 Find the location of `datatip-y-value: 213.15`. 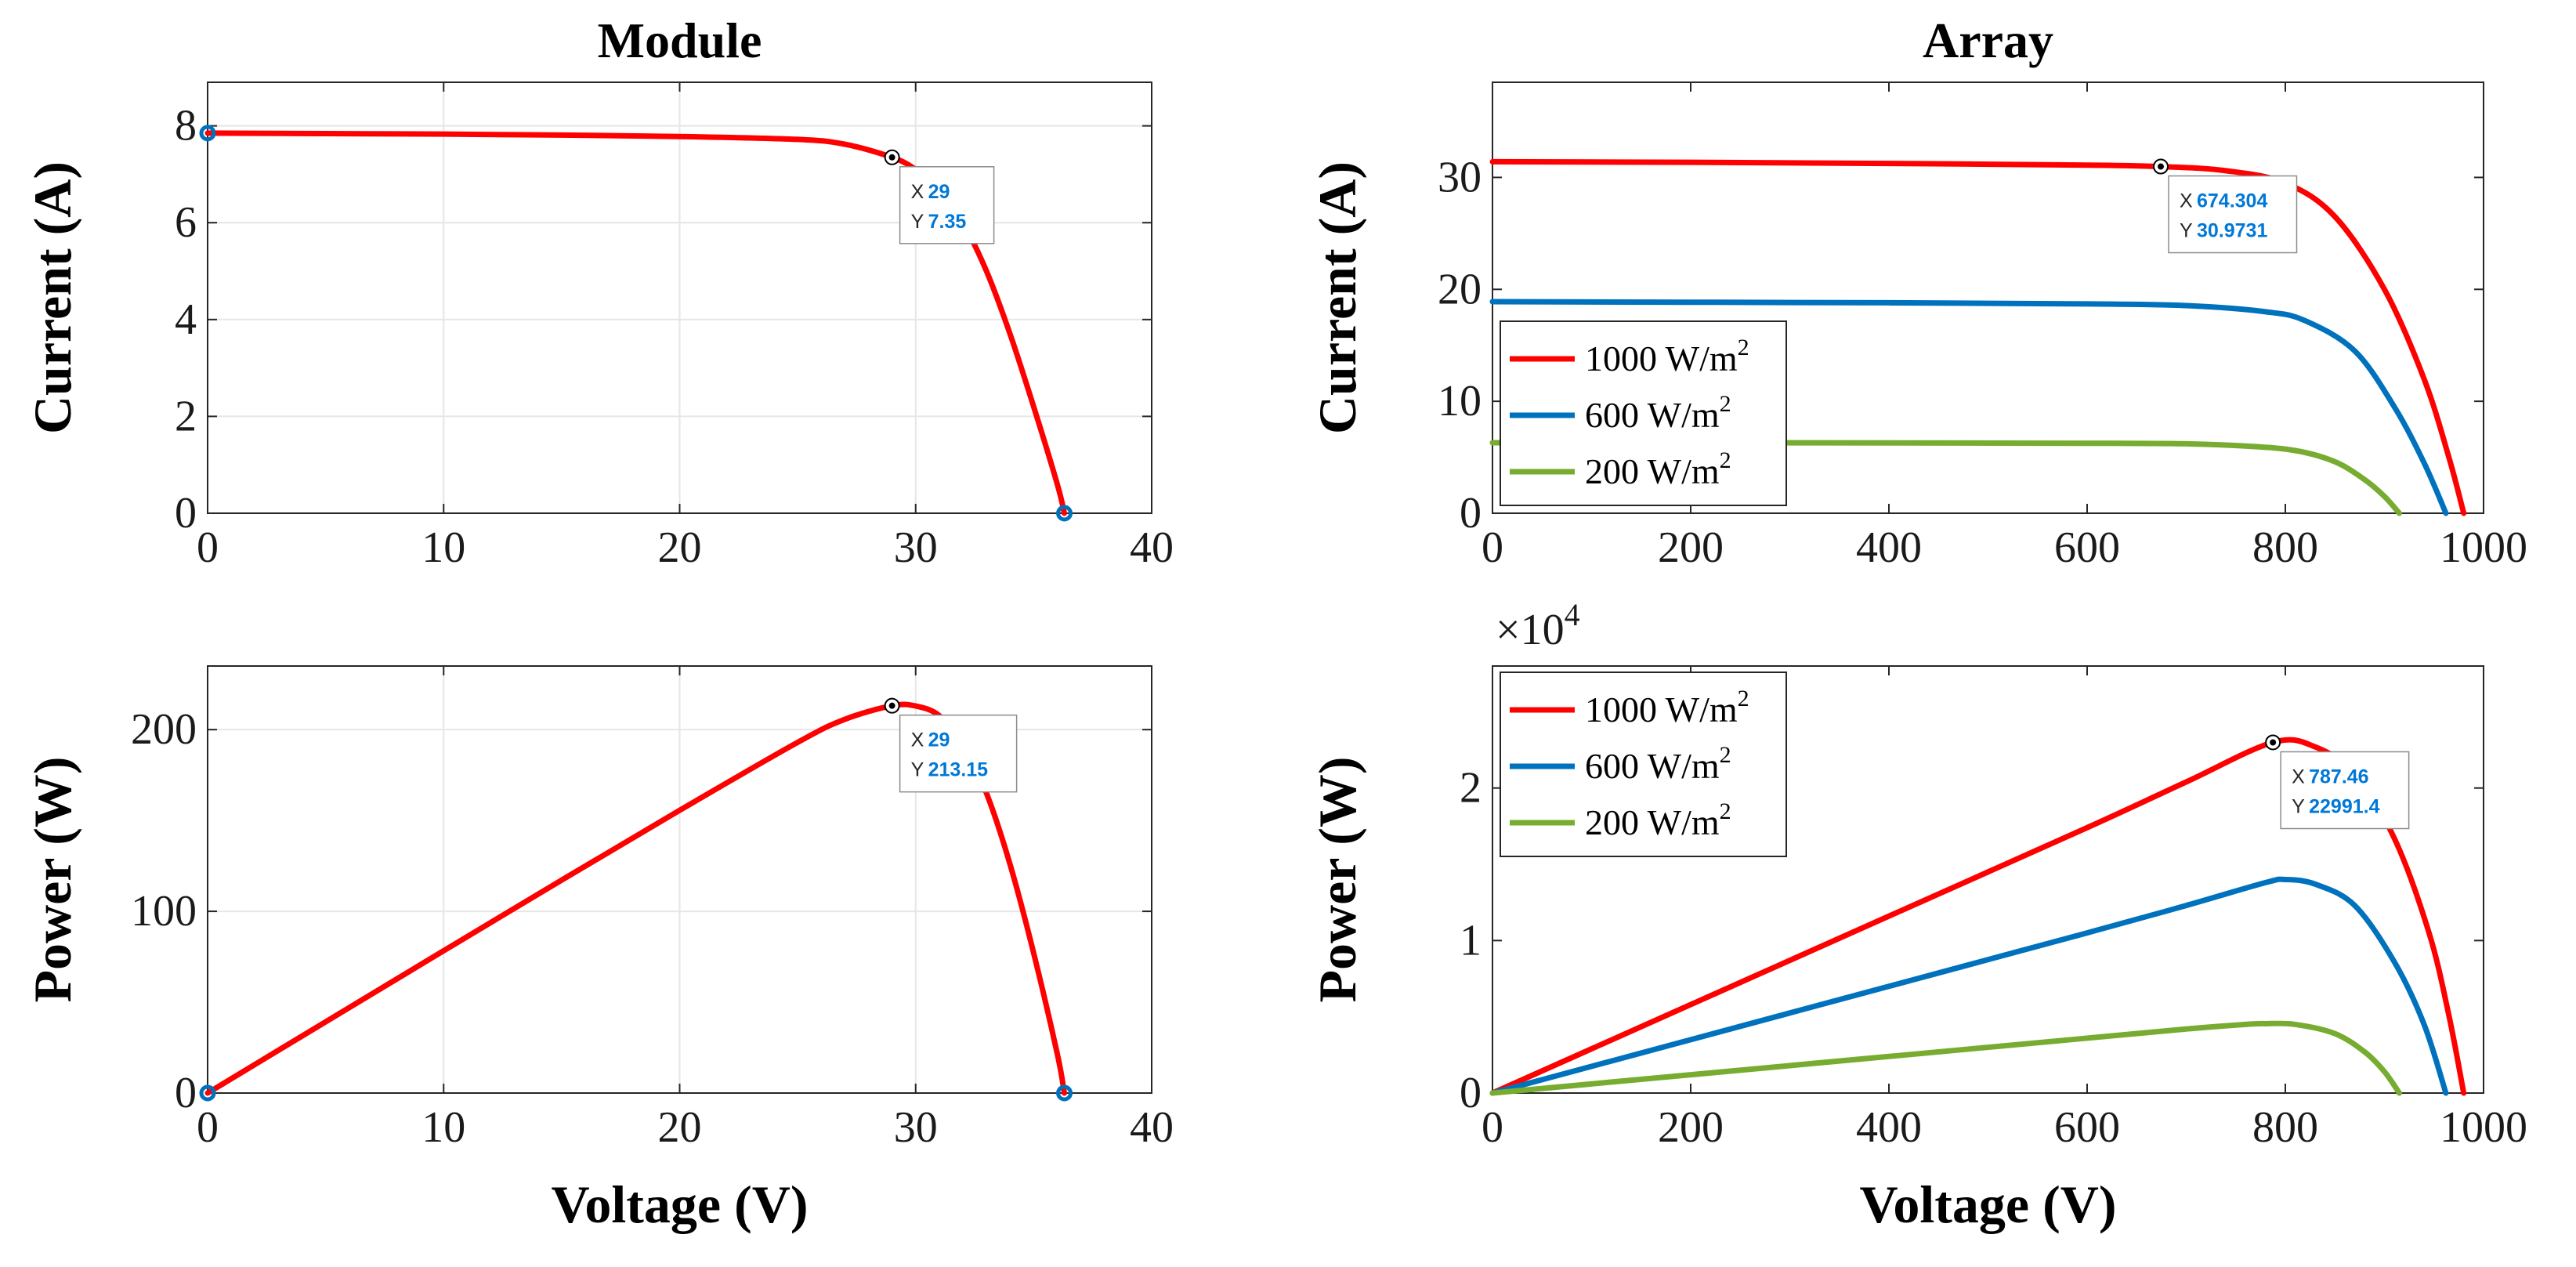

datatip-y-value: 213.15 is located at coordinates (959, 770).